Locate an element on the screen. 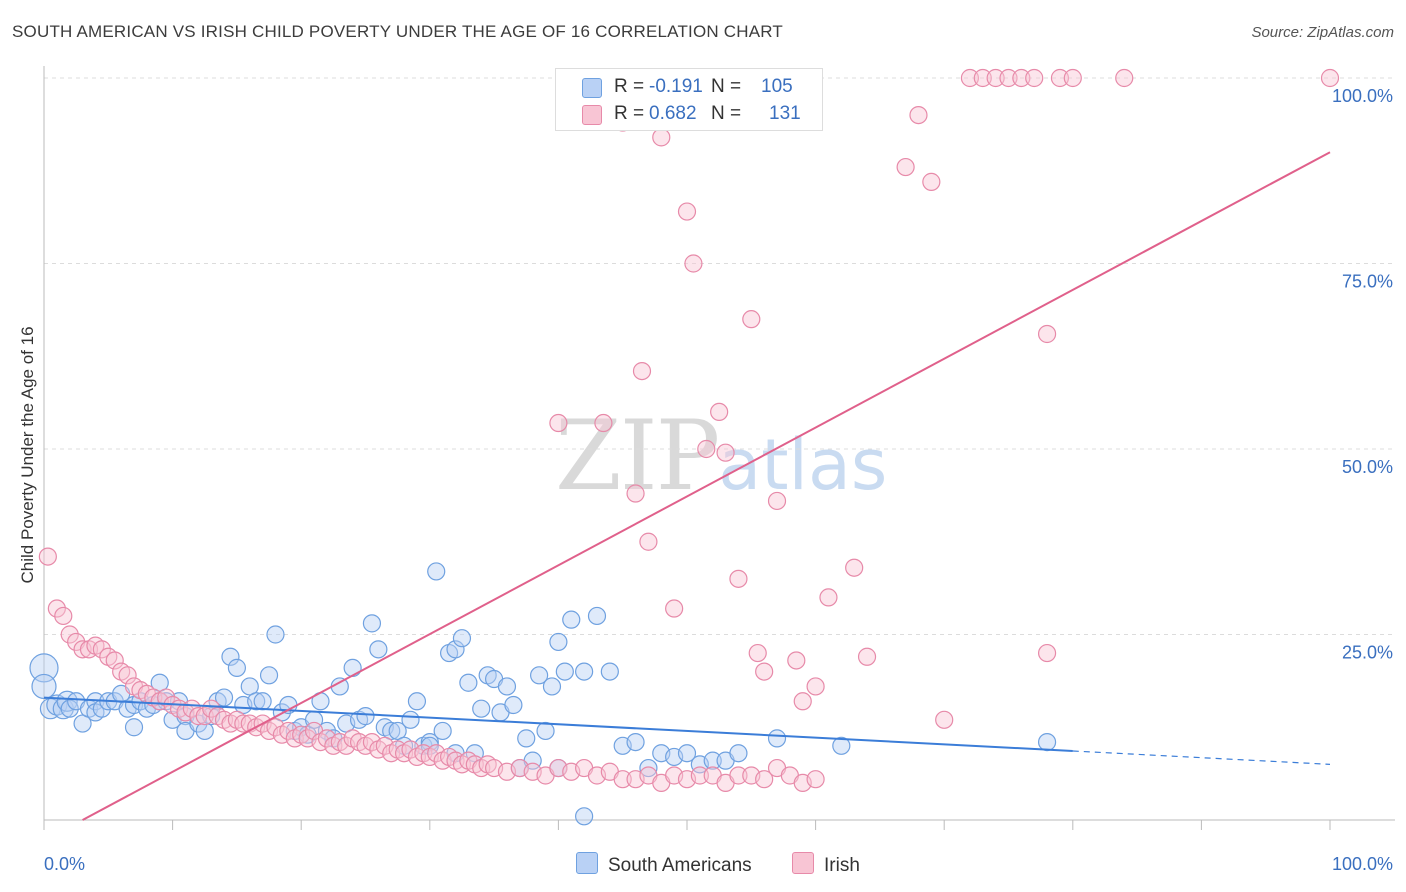 The image size is (1406, 892). stats-n-label: N = is located at coordinates (726, 113).